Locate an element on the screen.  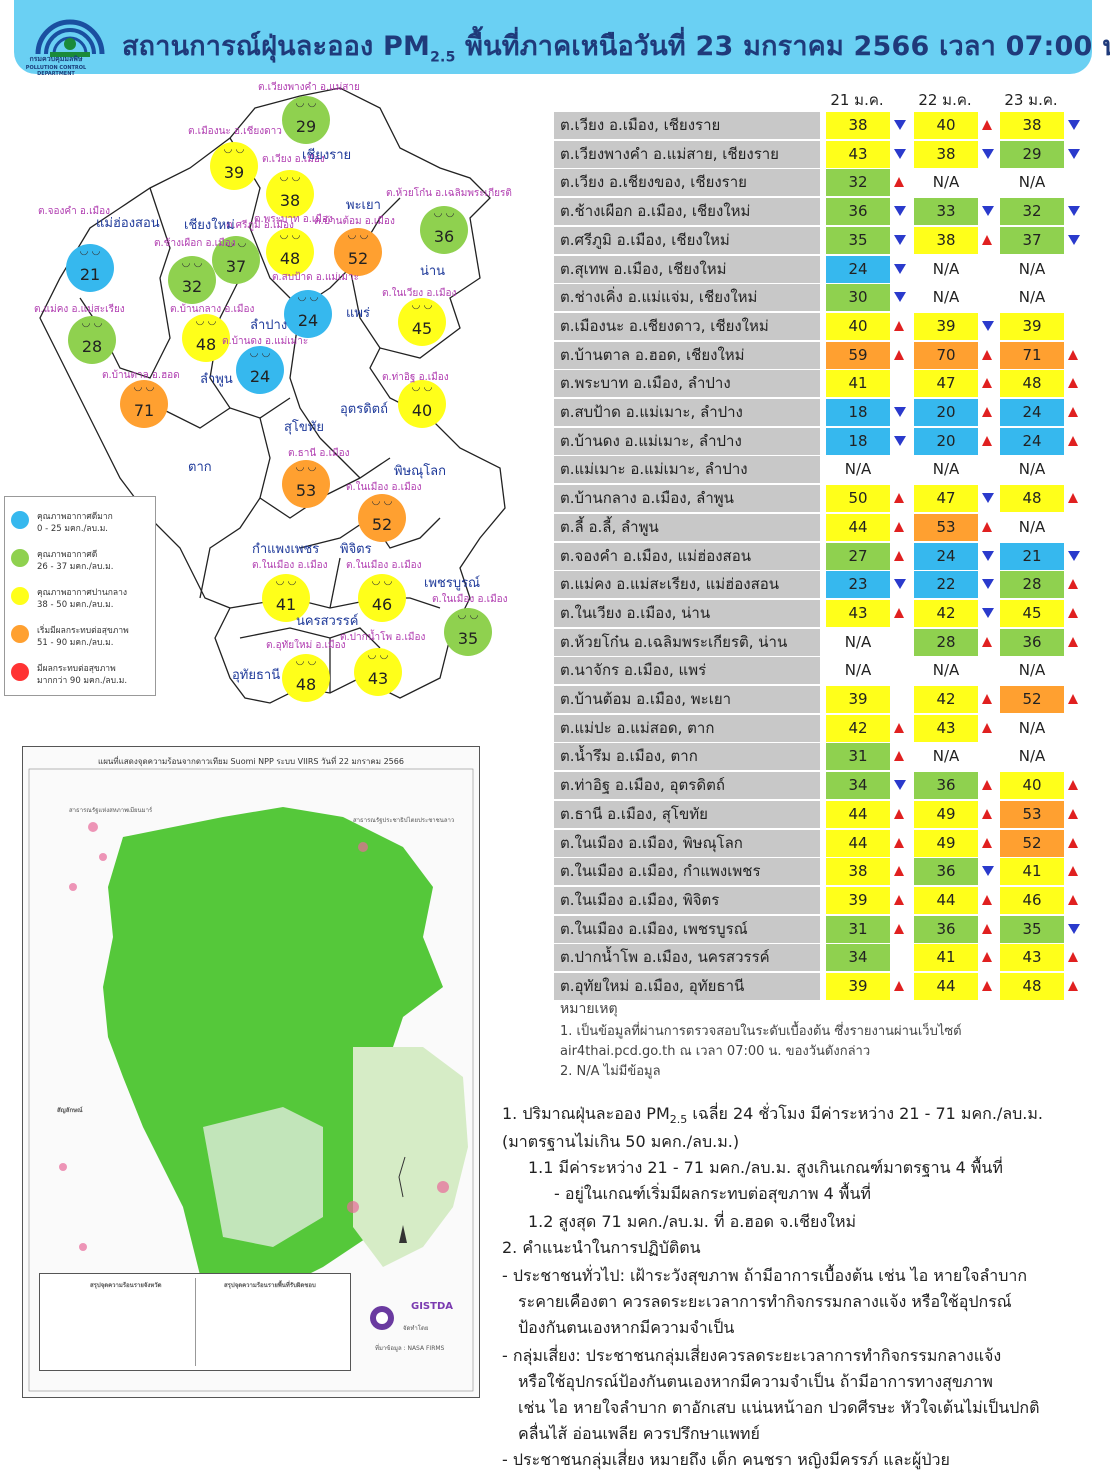
table-row: ต.บ้านตาล อ.ฮอด, เชียงใหม่ 59 70 71 is located at coordinates (823, 355).